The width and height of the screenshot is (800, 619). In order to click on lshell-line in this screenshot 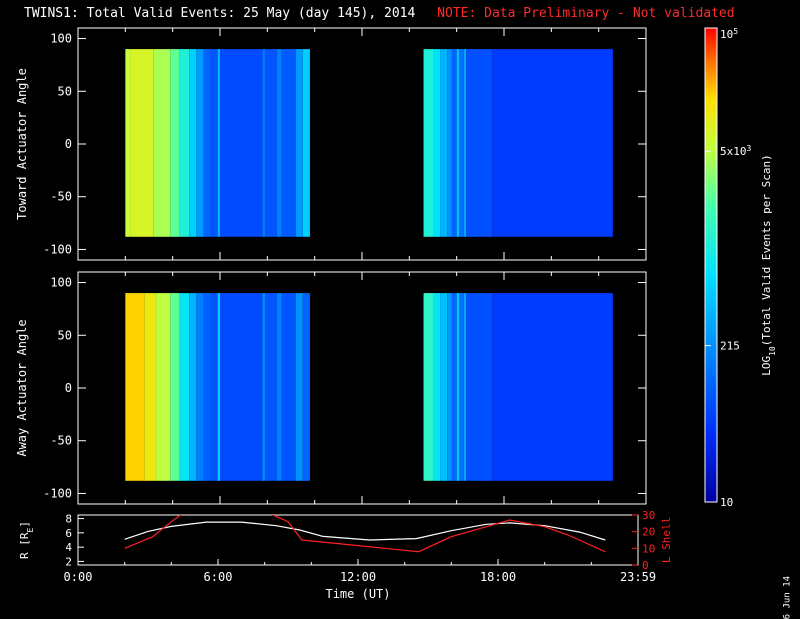, I will do `click(365, 534)`.